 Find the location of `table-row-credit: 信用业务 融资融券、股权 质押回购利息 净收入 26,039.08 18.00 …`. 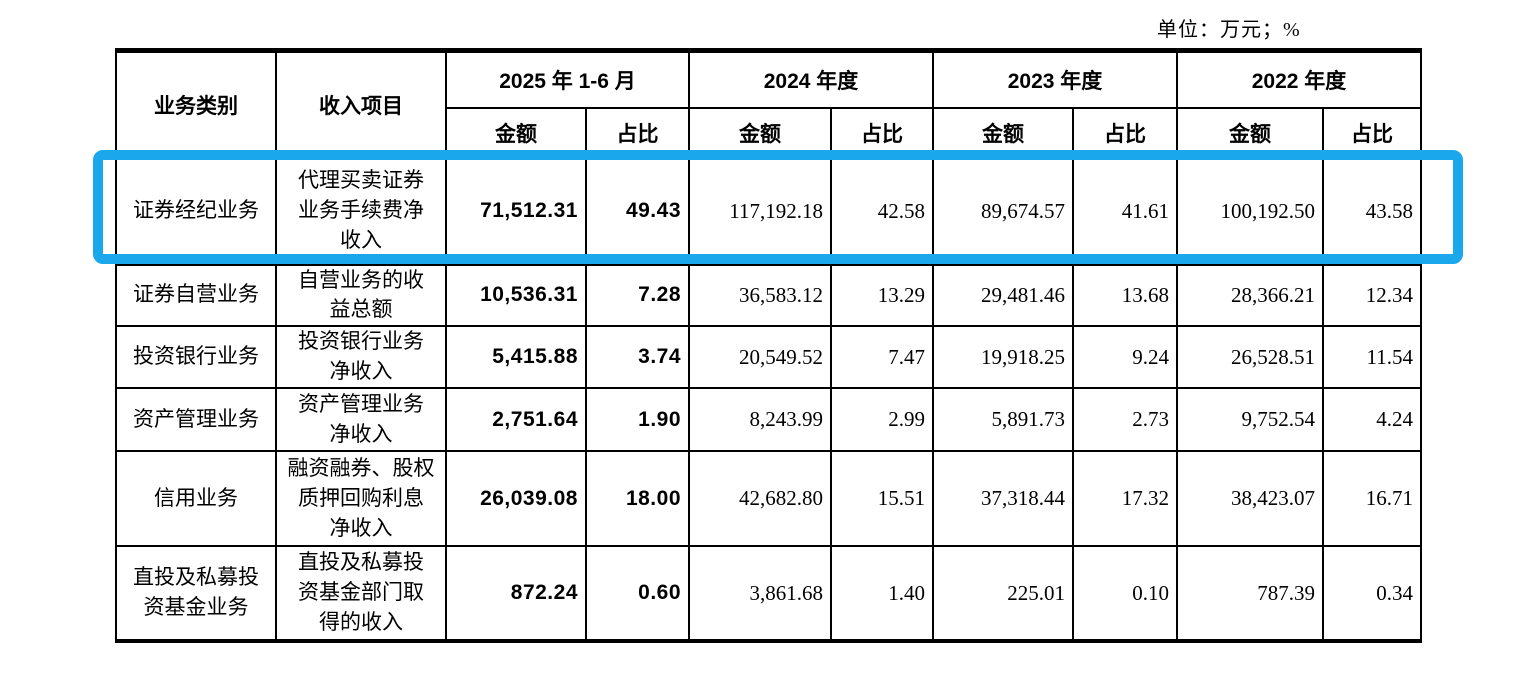

table-row-credit: 信用业务 融资融券、股权 质押回购利息 净收入 26,039.08 18.00 … is located at coordinates (769, 499).